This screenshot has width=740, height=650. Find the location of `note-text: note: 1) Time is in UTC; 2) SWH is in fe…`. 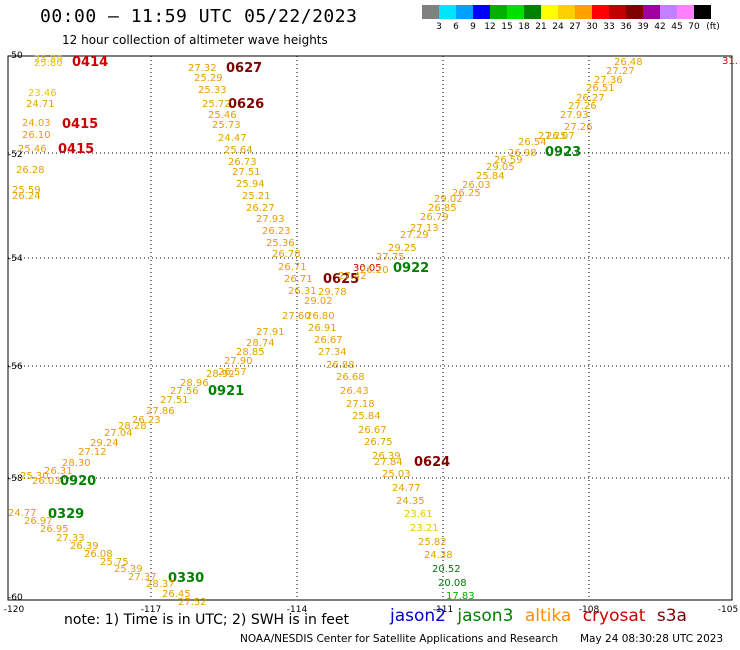

note-text: note: 1) Time is in UTC; 2) SWH is in fe… is located at coordinates (207, 620).